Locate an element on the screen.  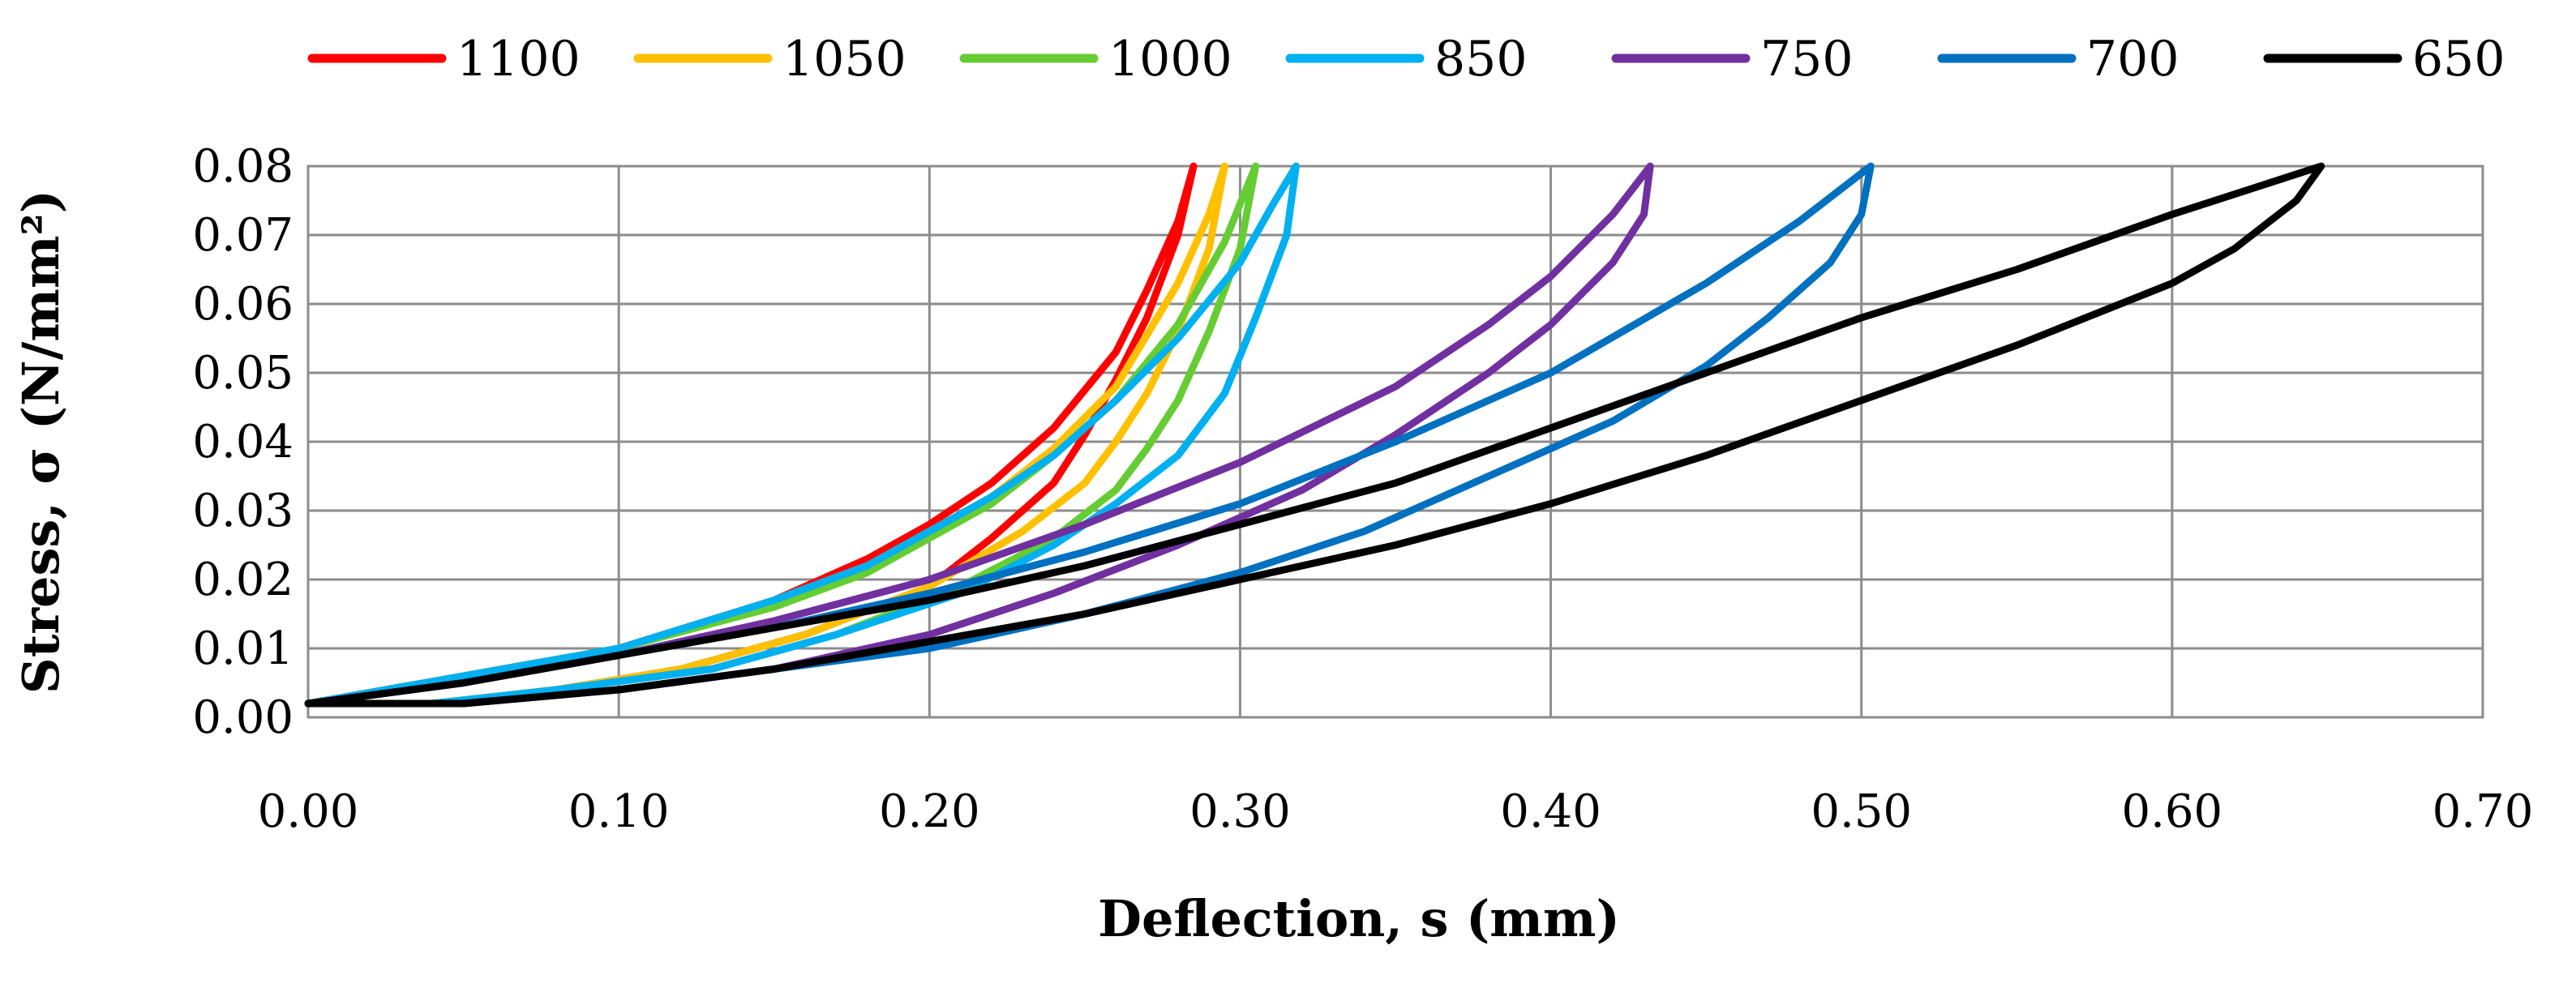
x-tick-label: 0.70 is located at coordinates (2483, 811).